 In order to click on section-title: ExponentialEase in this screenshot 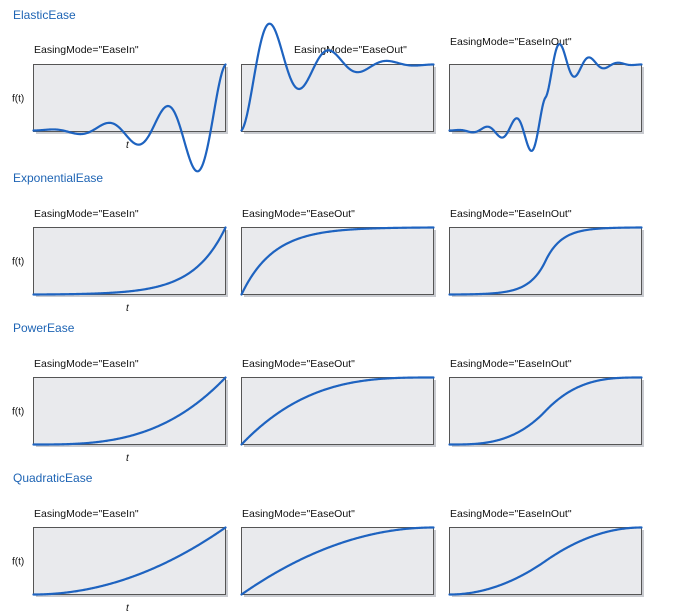, I will do `click(58, 178)`.